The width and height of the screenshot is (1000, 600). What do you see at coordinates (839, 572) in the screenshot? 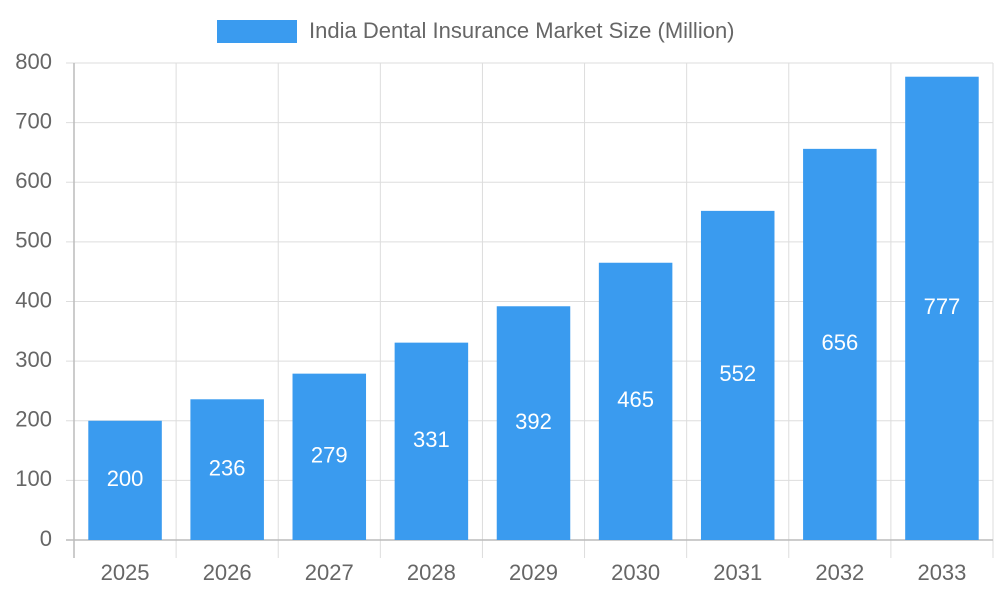
I see `x-tick-label: 2032` at bounding box center [839, 572].